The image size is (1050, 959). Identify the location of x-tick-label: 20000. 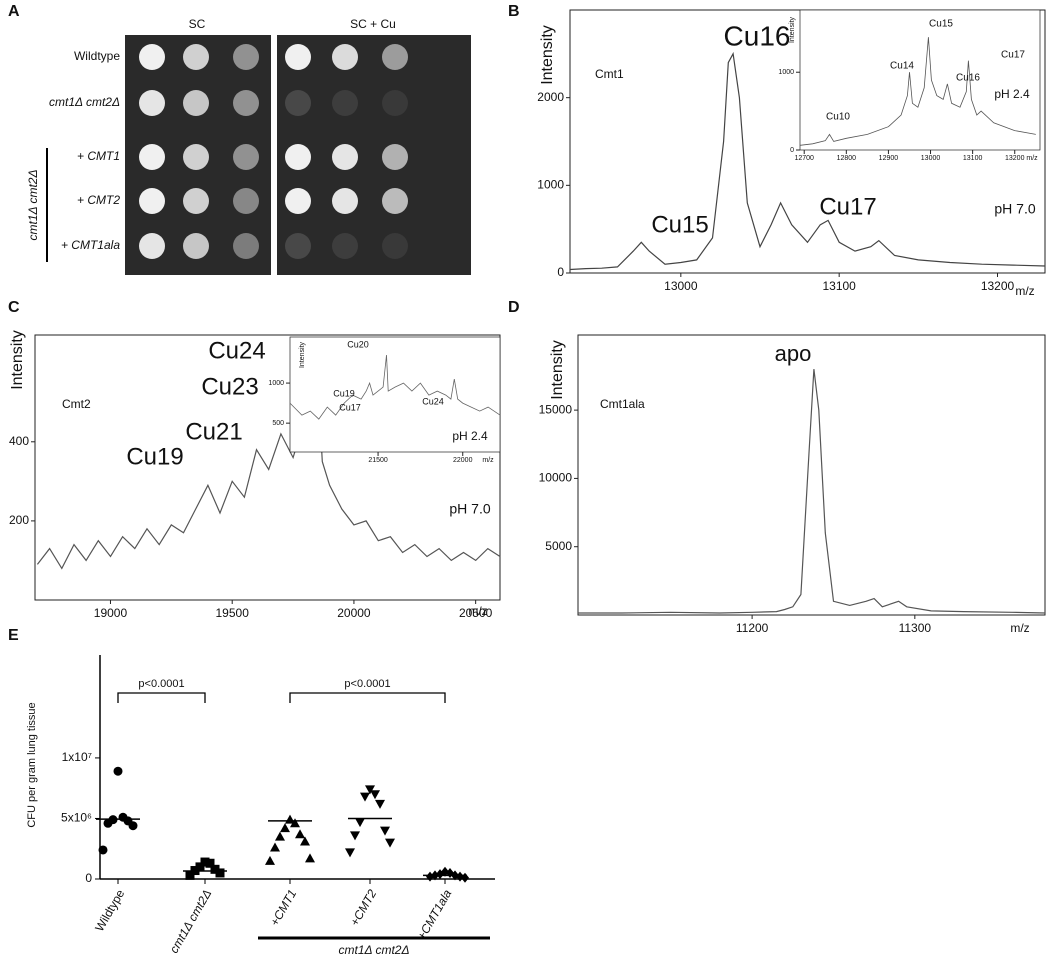
(354, 613).